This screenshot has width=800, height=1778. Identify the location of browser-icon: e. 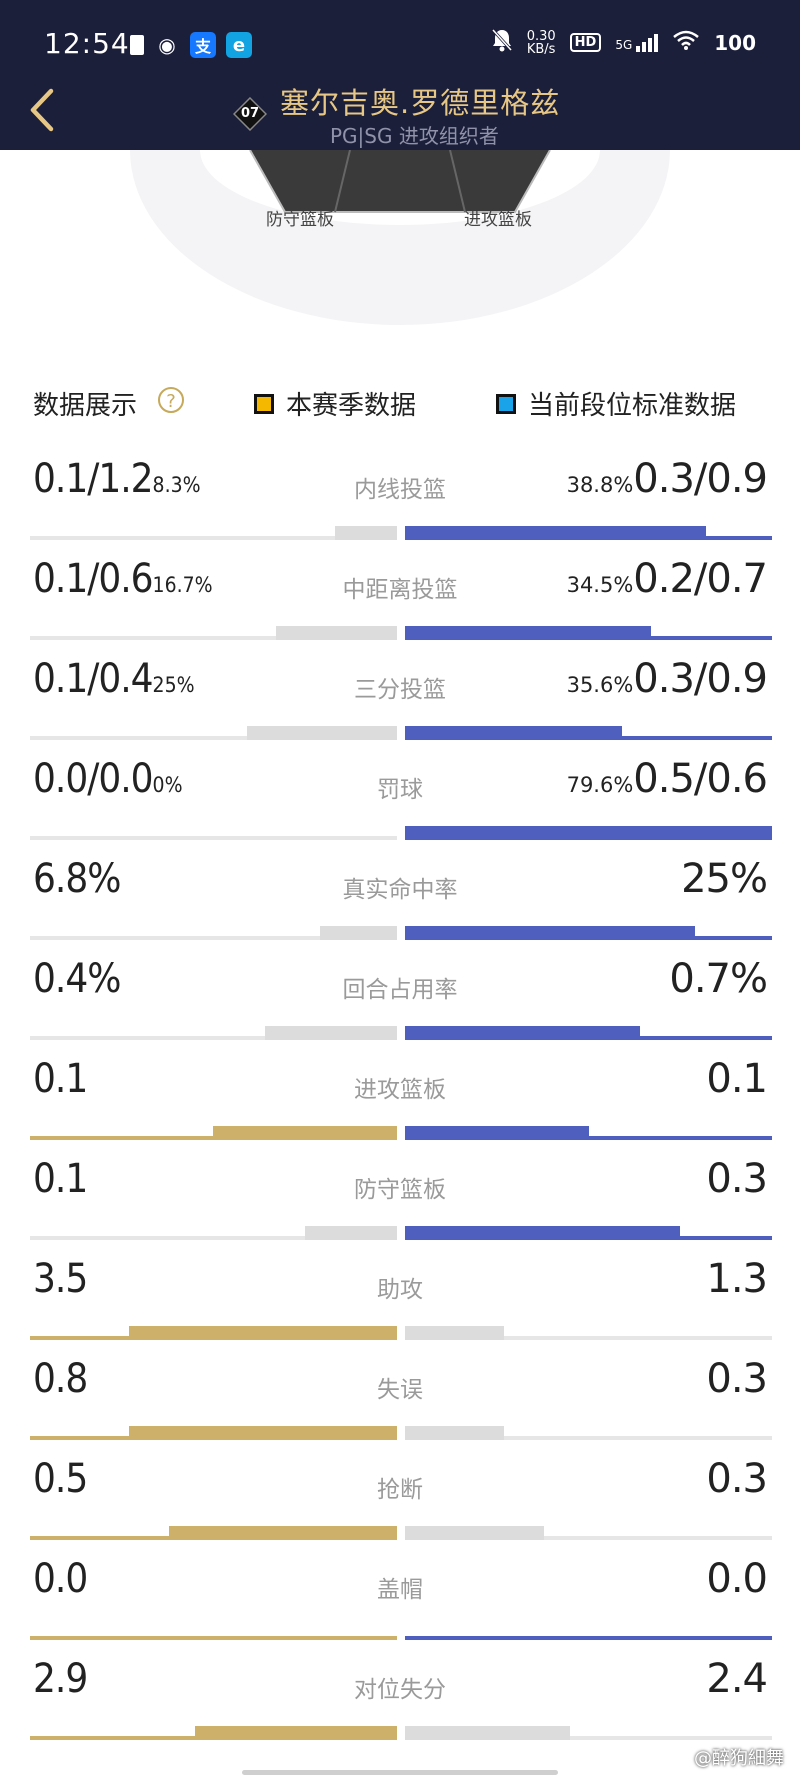
(239, 45).